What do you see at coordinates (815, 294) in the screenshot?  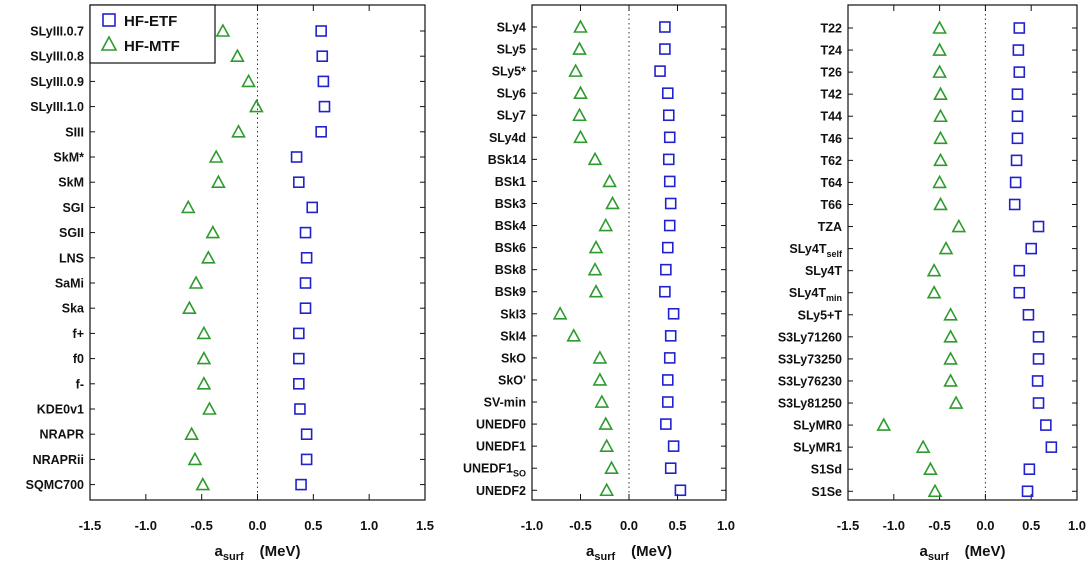 I see `category-label: SLy4Tmin` at bounding box center [815, 294].